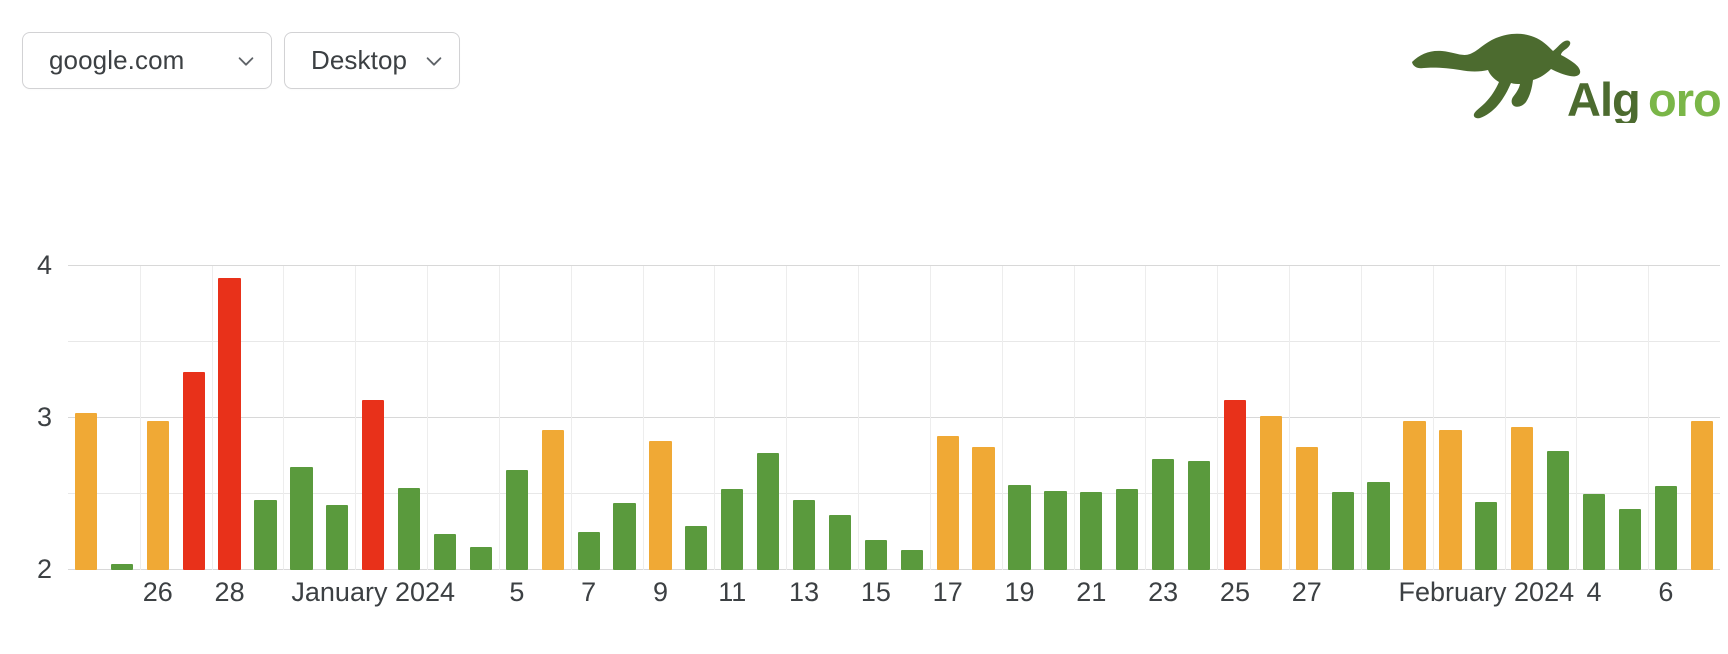  I want to click on domain-select: google.com, so click(147, 60).